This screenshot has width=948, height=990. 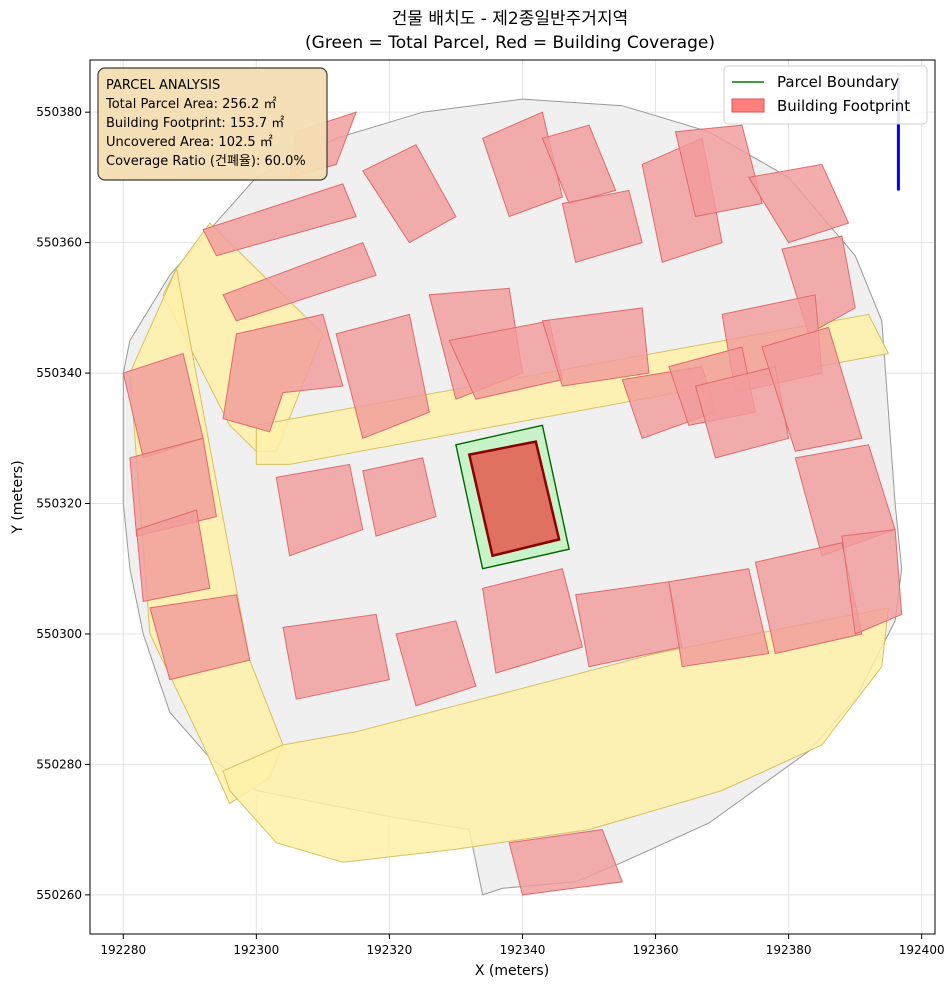 I want to click on chart-title-line1: 건물 배치도 - 제2종일반주거지역, so click(x=510, y=19).